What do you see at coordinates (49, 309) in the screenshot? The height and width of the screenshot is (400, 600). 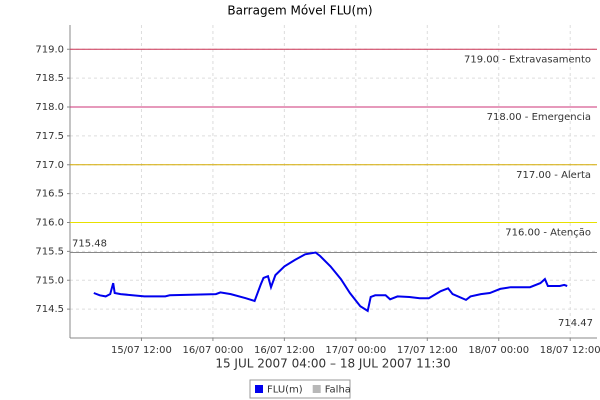 I see `y-tick-label: 714.5` at bounding box center [49, 309].